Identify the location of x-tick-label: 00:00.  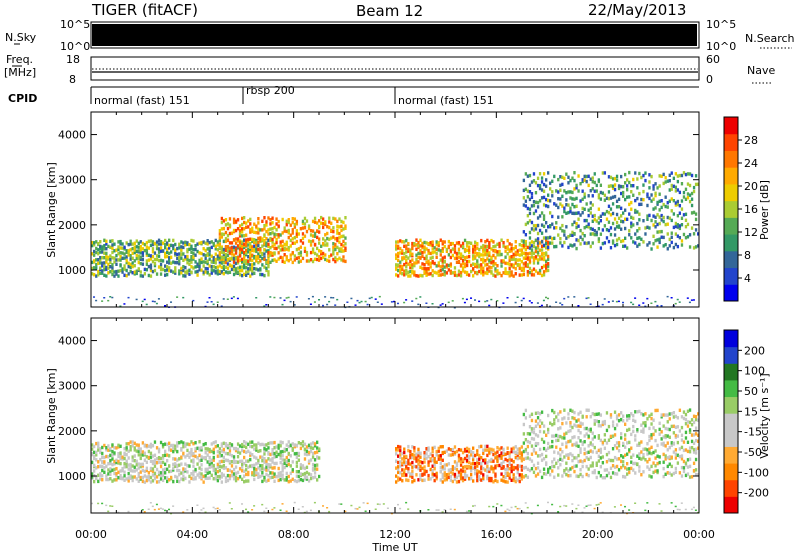
(91, 534).